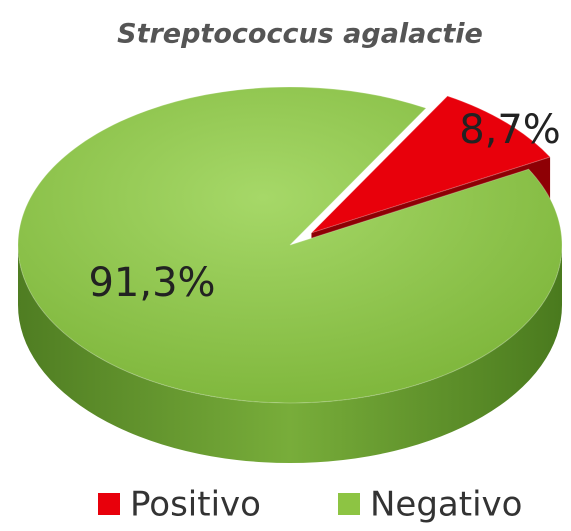 Image resolution: width=571 pixels, height=531 pixels. Describe the element at coordinates (300, 34) in the screenshot. I see `chart-title: Streptococcus agalactie` at that location.